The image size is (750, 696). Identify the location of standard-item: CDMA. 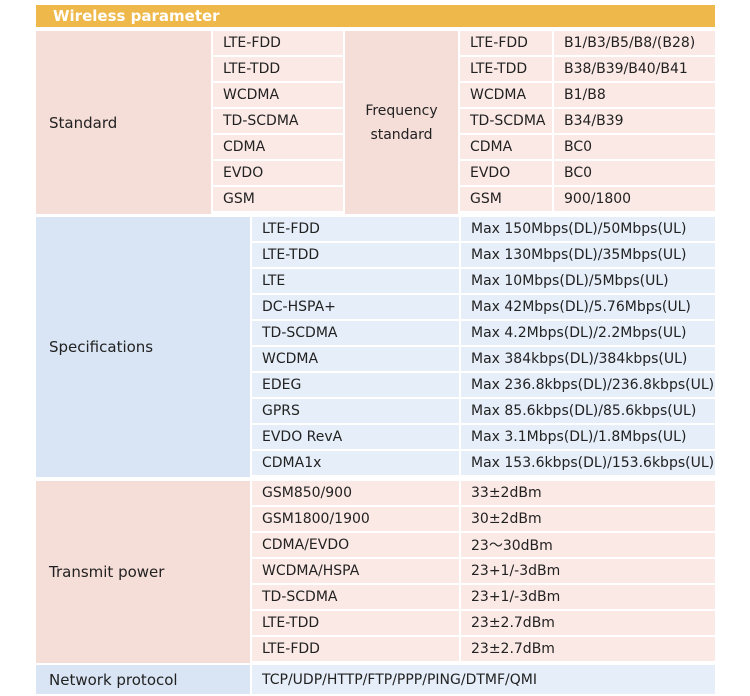
(278, 147).